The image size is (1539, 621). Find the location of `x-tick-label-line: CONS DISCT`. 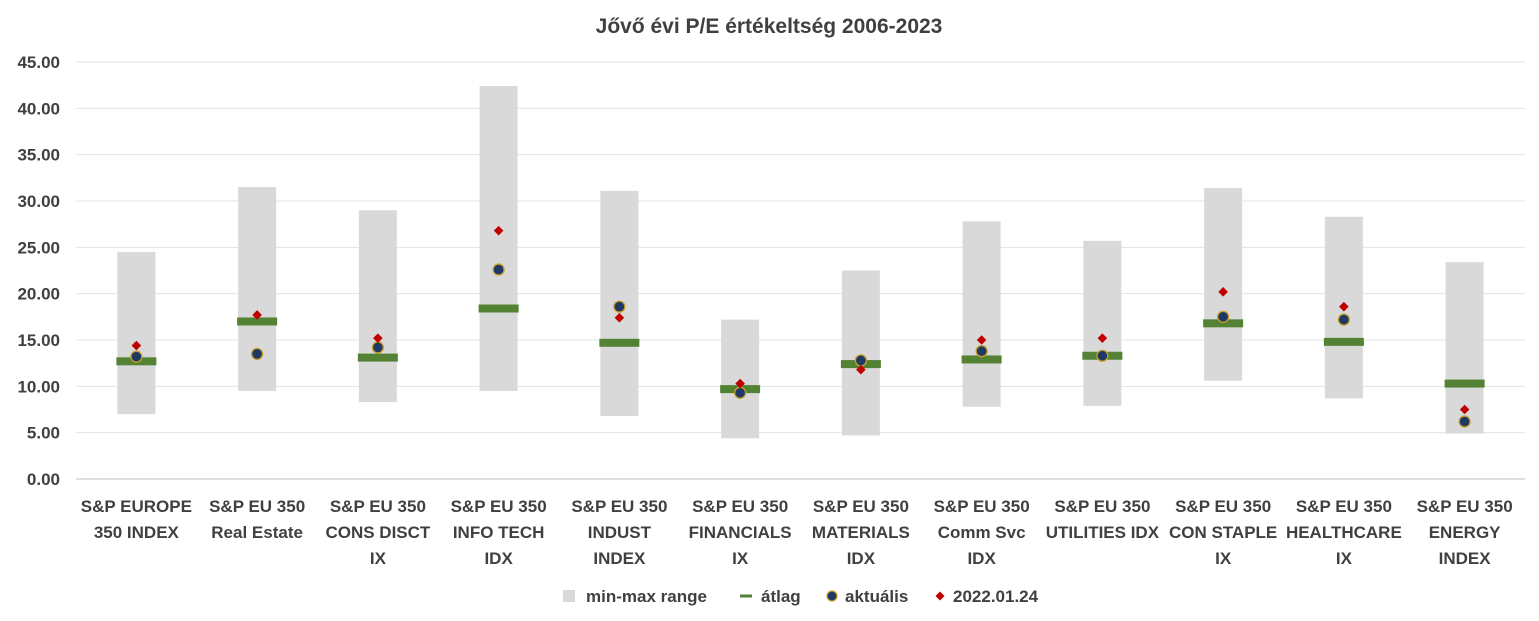

x-tick-label-line: CONS DISCT is located at coordinates (377, 532).